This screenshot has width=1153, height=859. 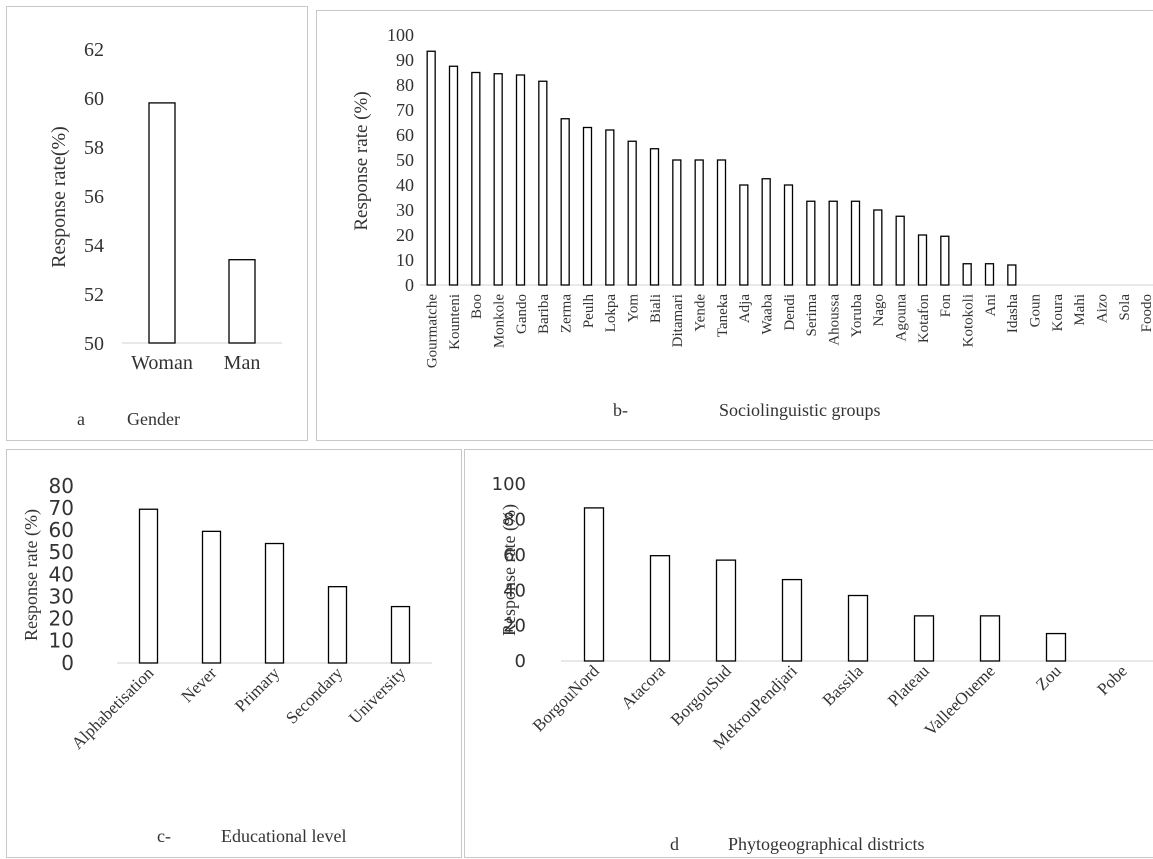 What do you see at coordinates (1013, 313) in the screenshot?
I see `x-tick-label: Idasha` at bounding box center [1013, 313].